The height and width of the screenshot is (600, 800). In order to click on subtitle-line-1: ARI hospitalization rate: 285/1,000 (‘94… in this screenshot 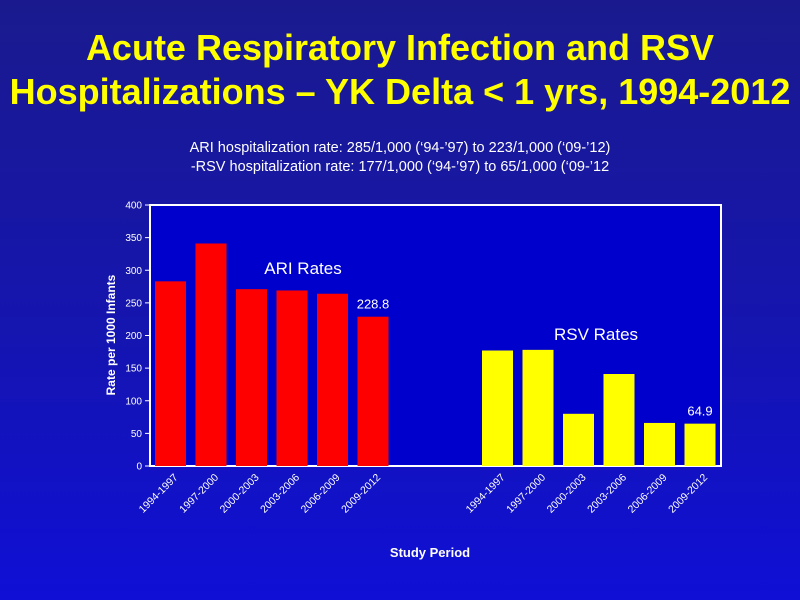, I will do `click(400, 148)`.